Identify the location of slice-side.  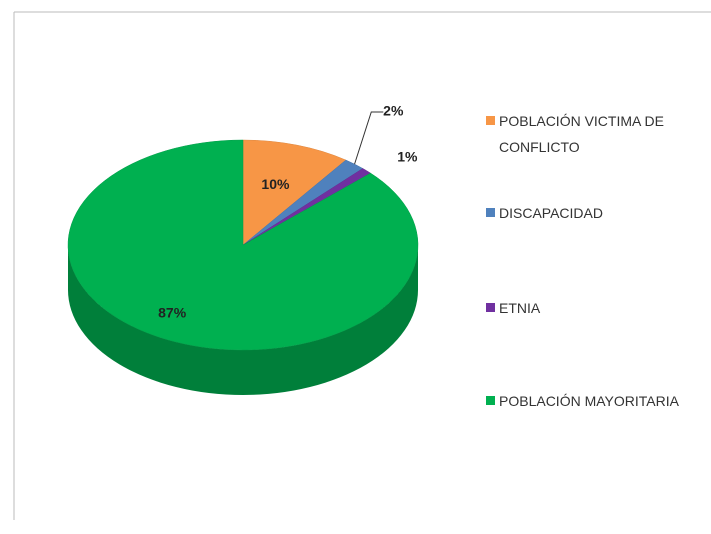
(243, 320).